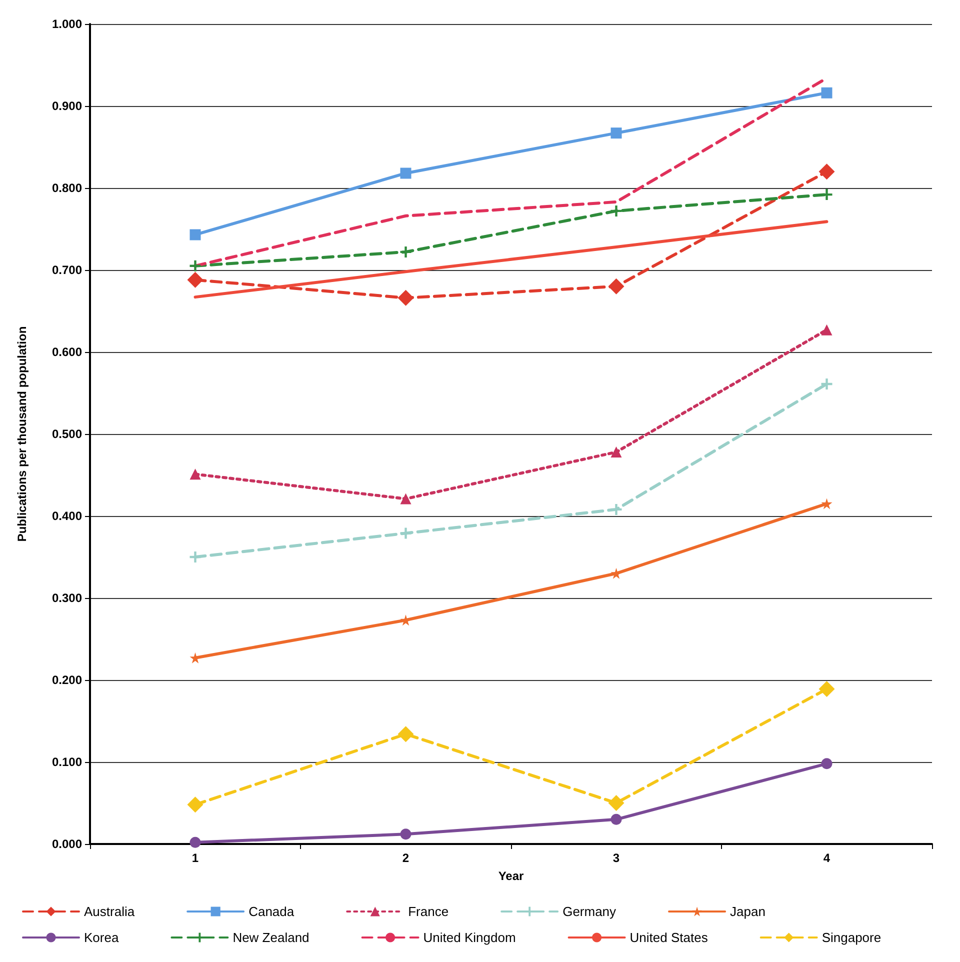 This screenshot has height=962, width=960. I want to click on legend-label: Japan, so click(748, 911).